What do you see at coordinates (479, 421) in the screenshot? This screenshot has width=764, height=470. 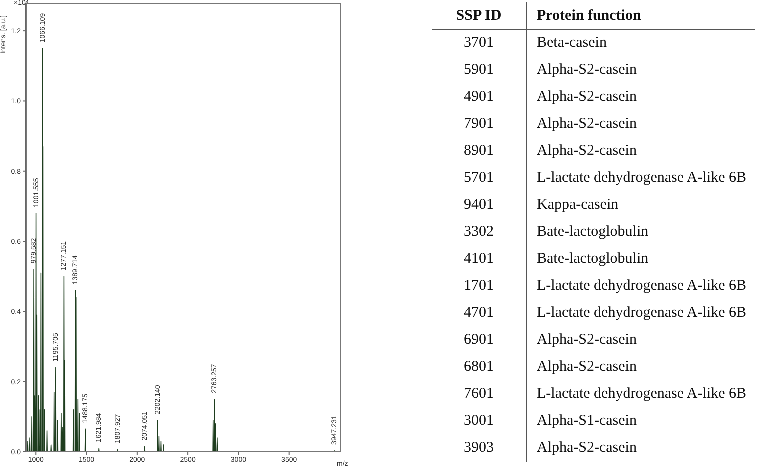 I see `text: 3001` at bounding box center [479, 421].